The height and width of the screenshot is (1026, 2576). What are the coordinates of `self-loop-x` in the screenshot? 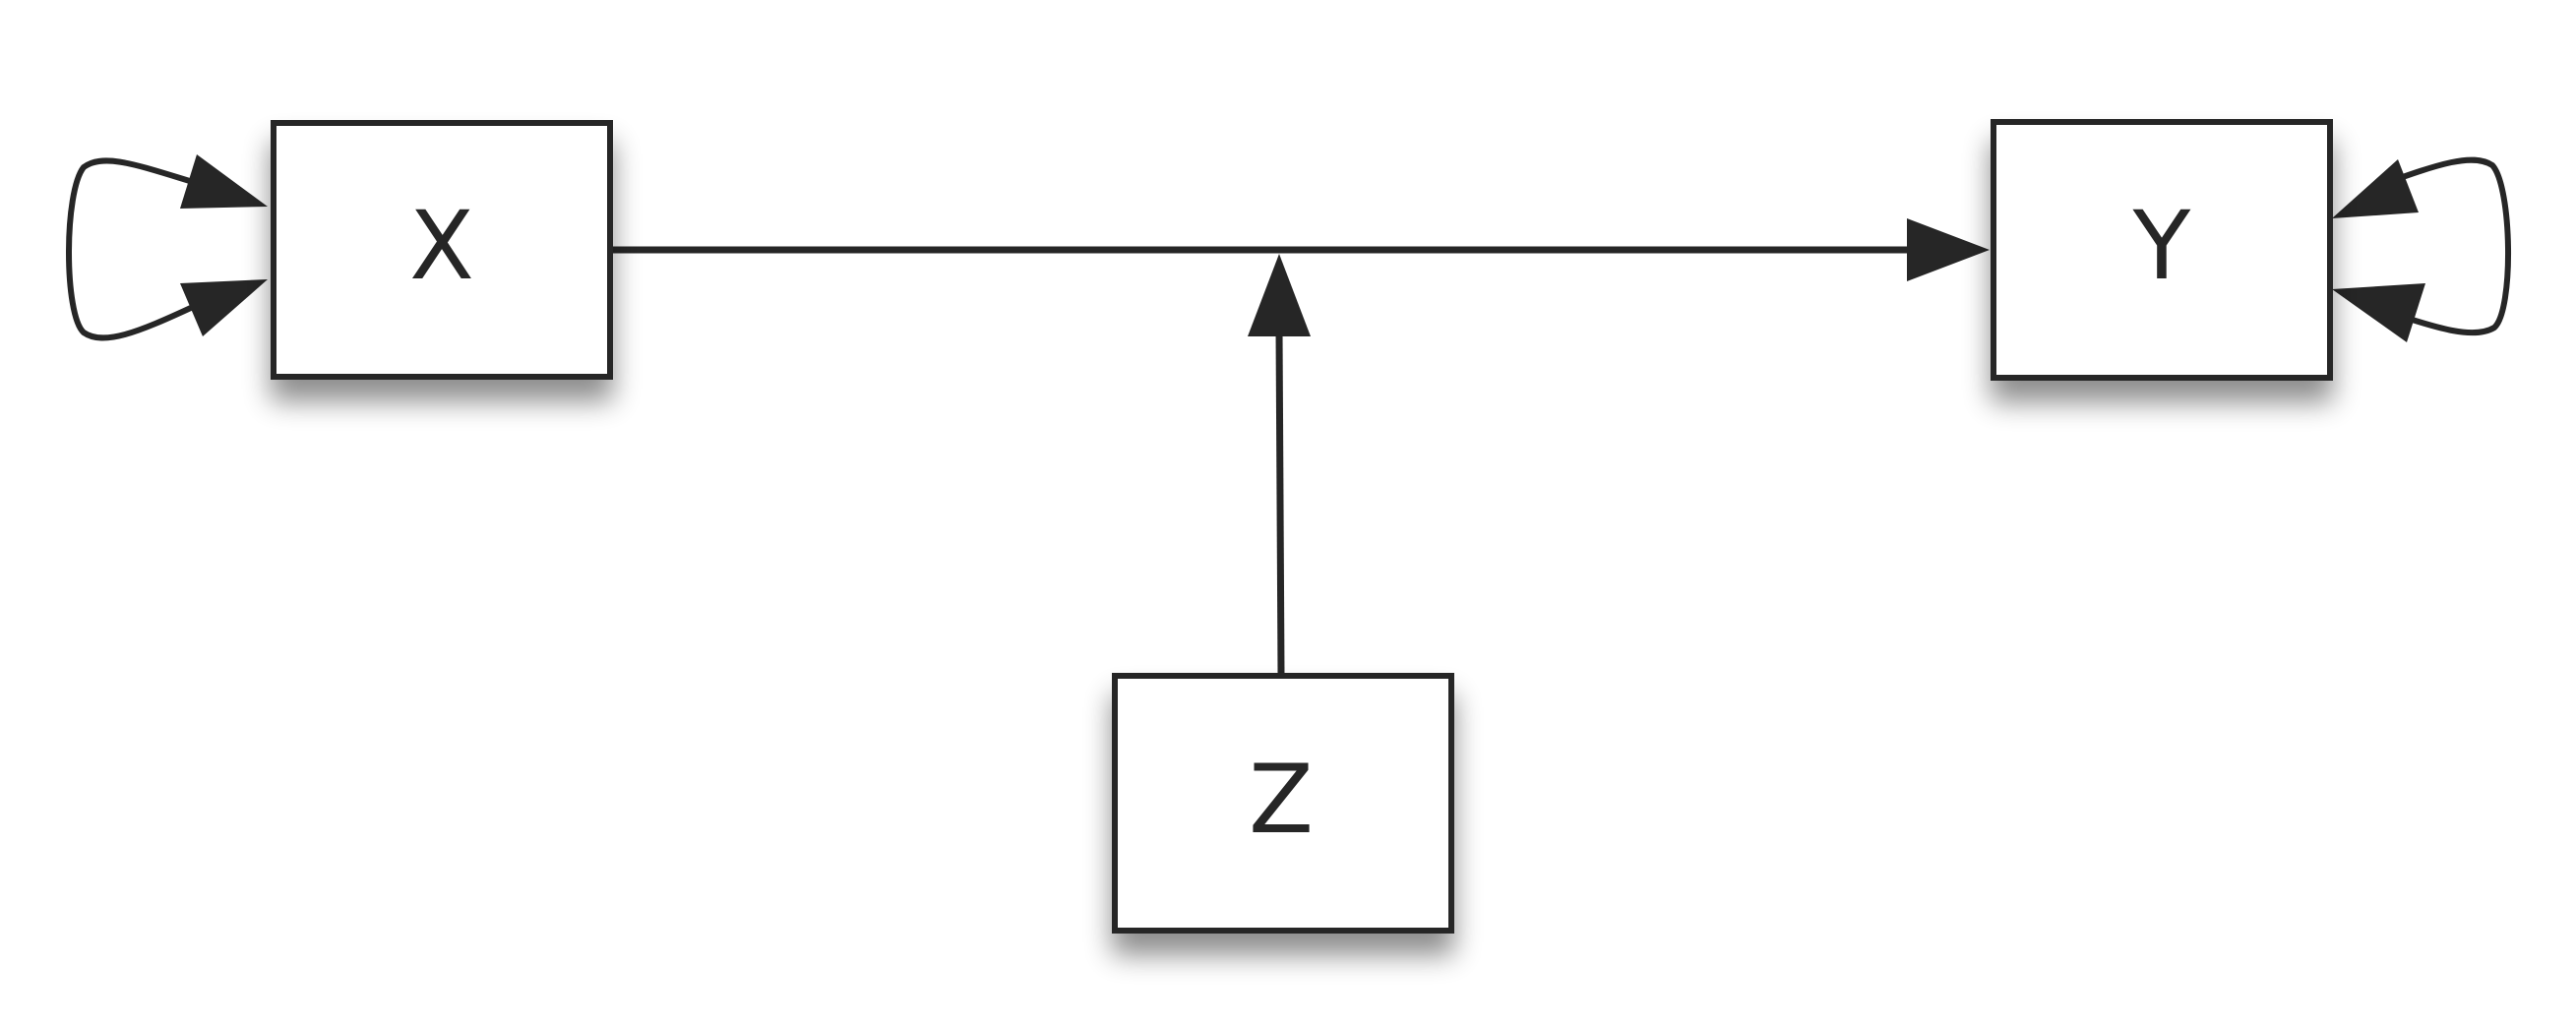 It's located at (167, 247).